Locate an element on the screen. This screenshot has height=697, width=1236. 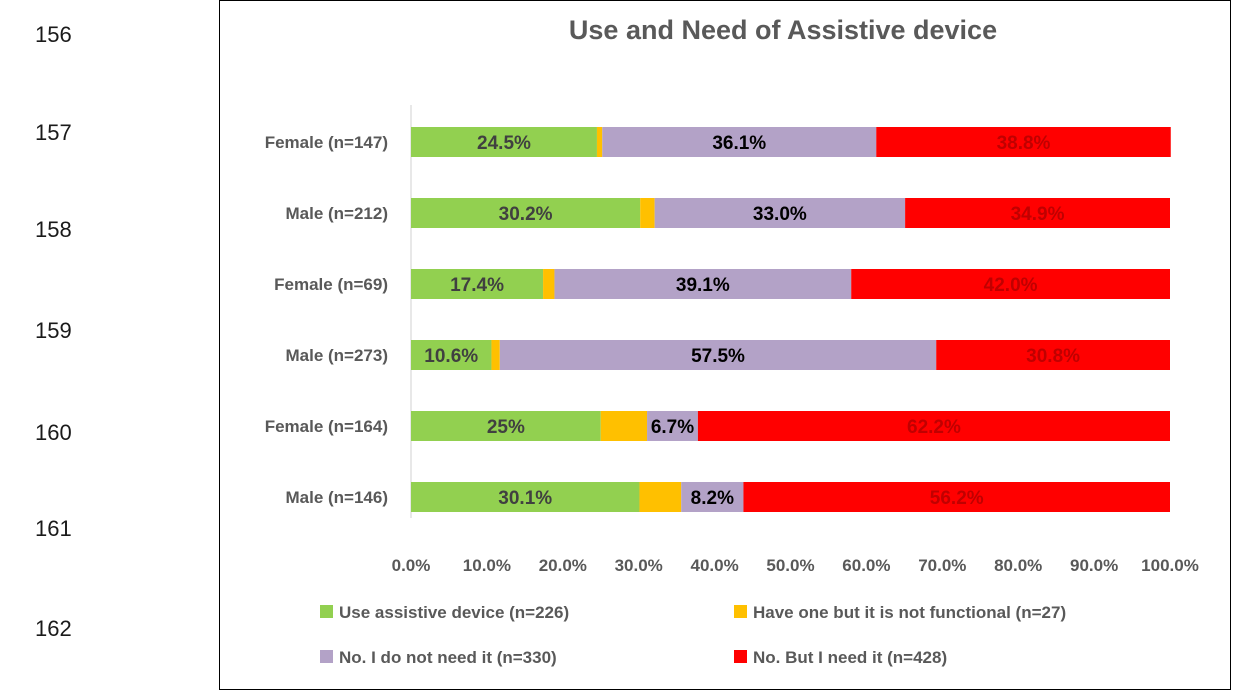
data-label: 30.2% is located at coordinates (526, 214).